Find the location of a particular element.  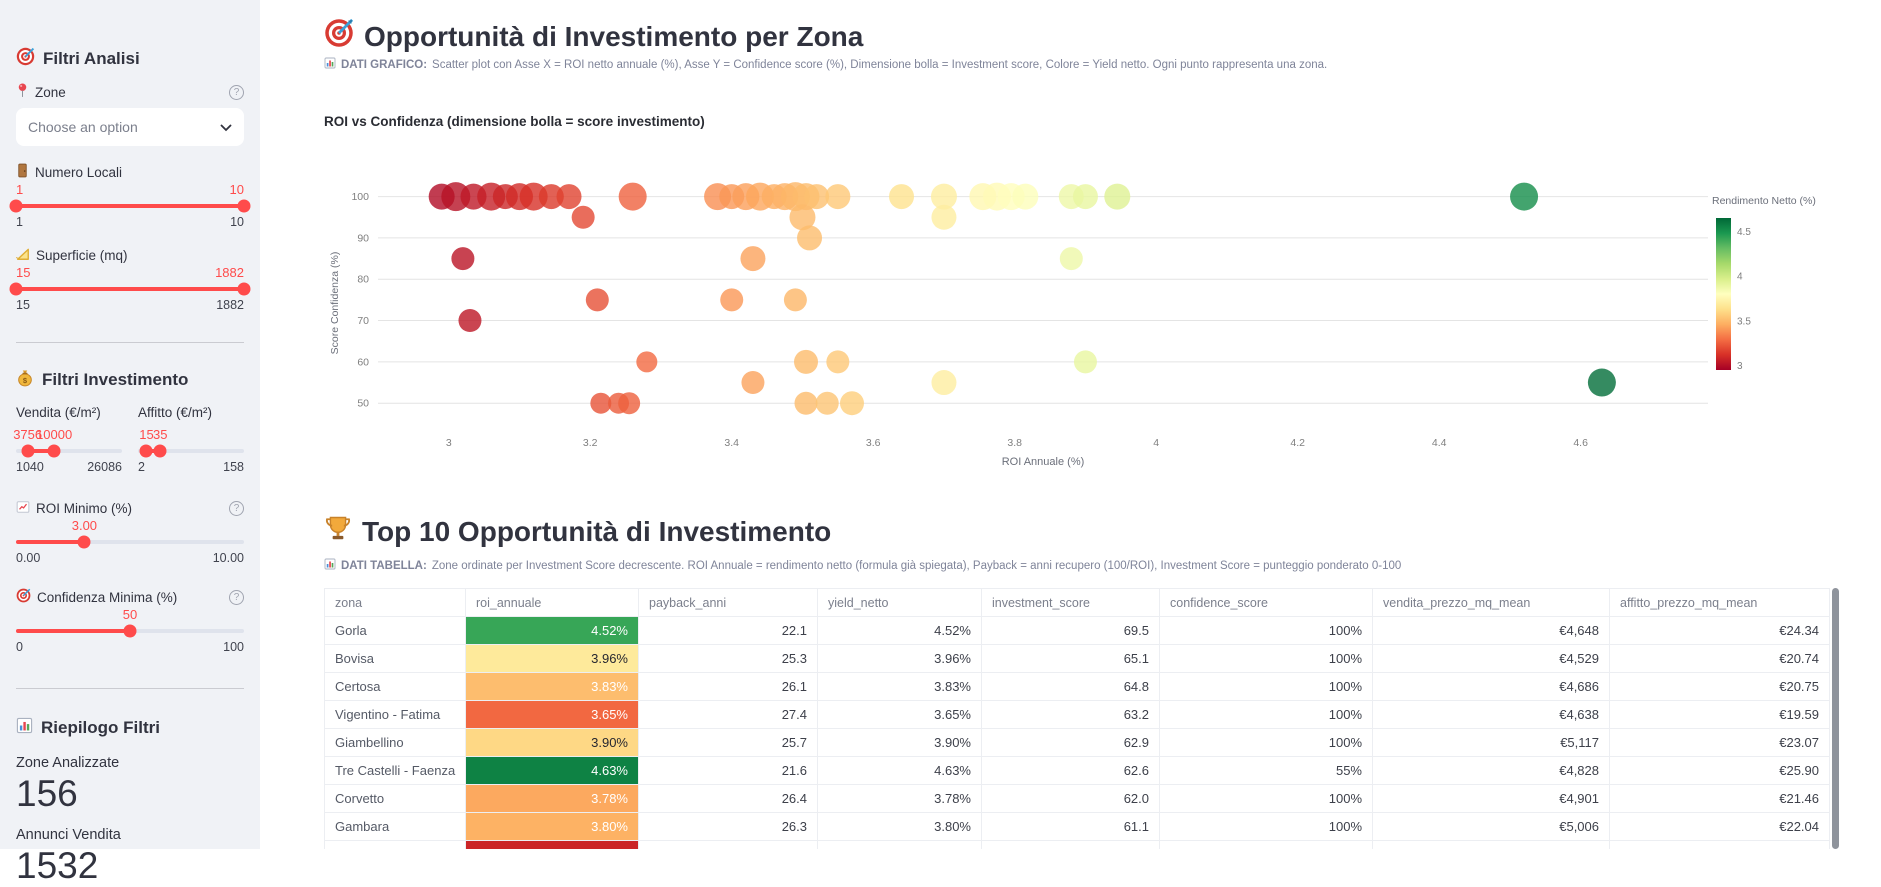

value-cell: 4.63% is located at coordinates (899, 770).